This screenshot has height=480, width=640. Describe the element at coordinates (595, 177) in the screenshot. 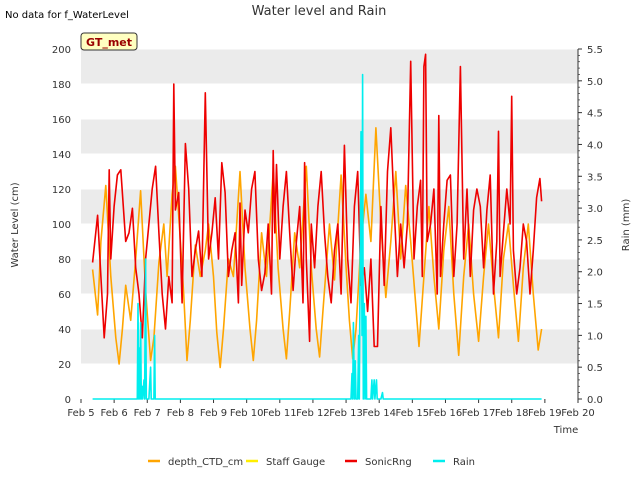

I see `y2-tick-label: 3.5` at that location.